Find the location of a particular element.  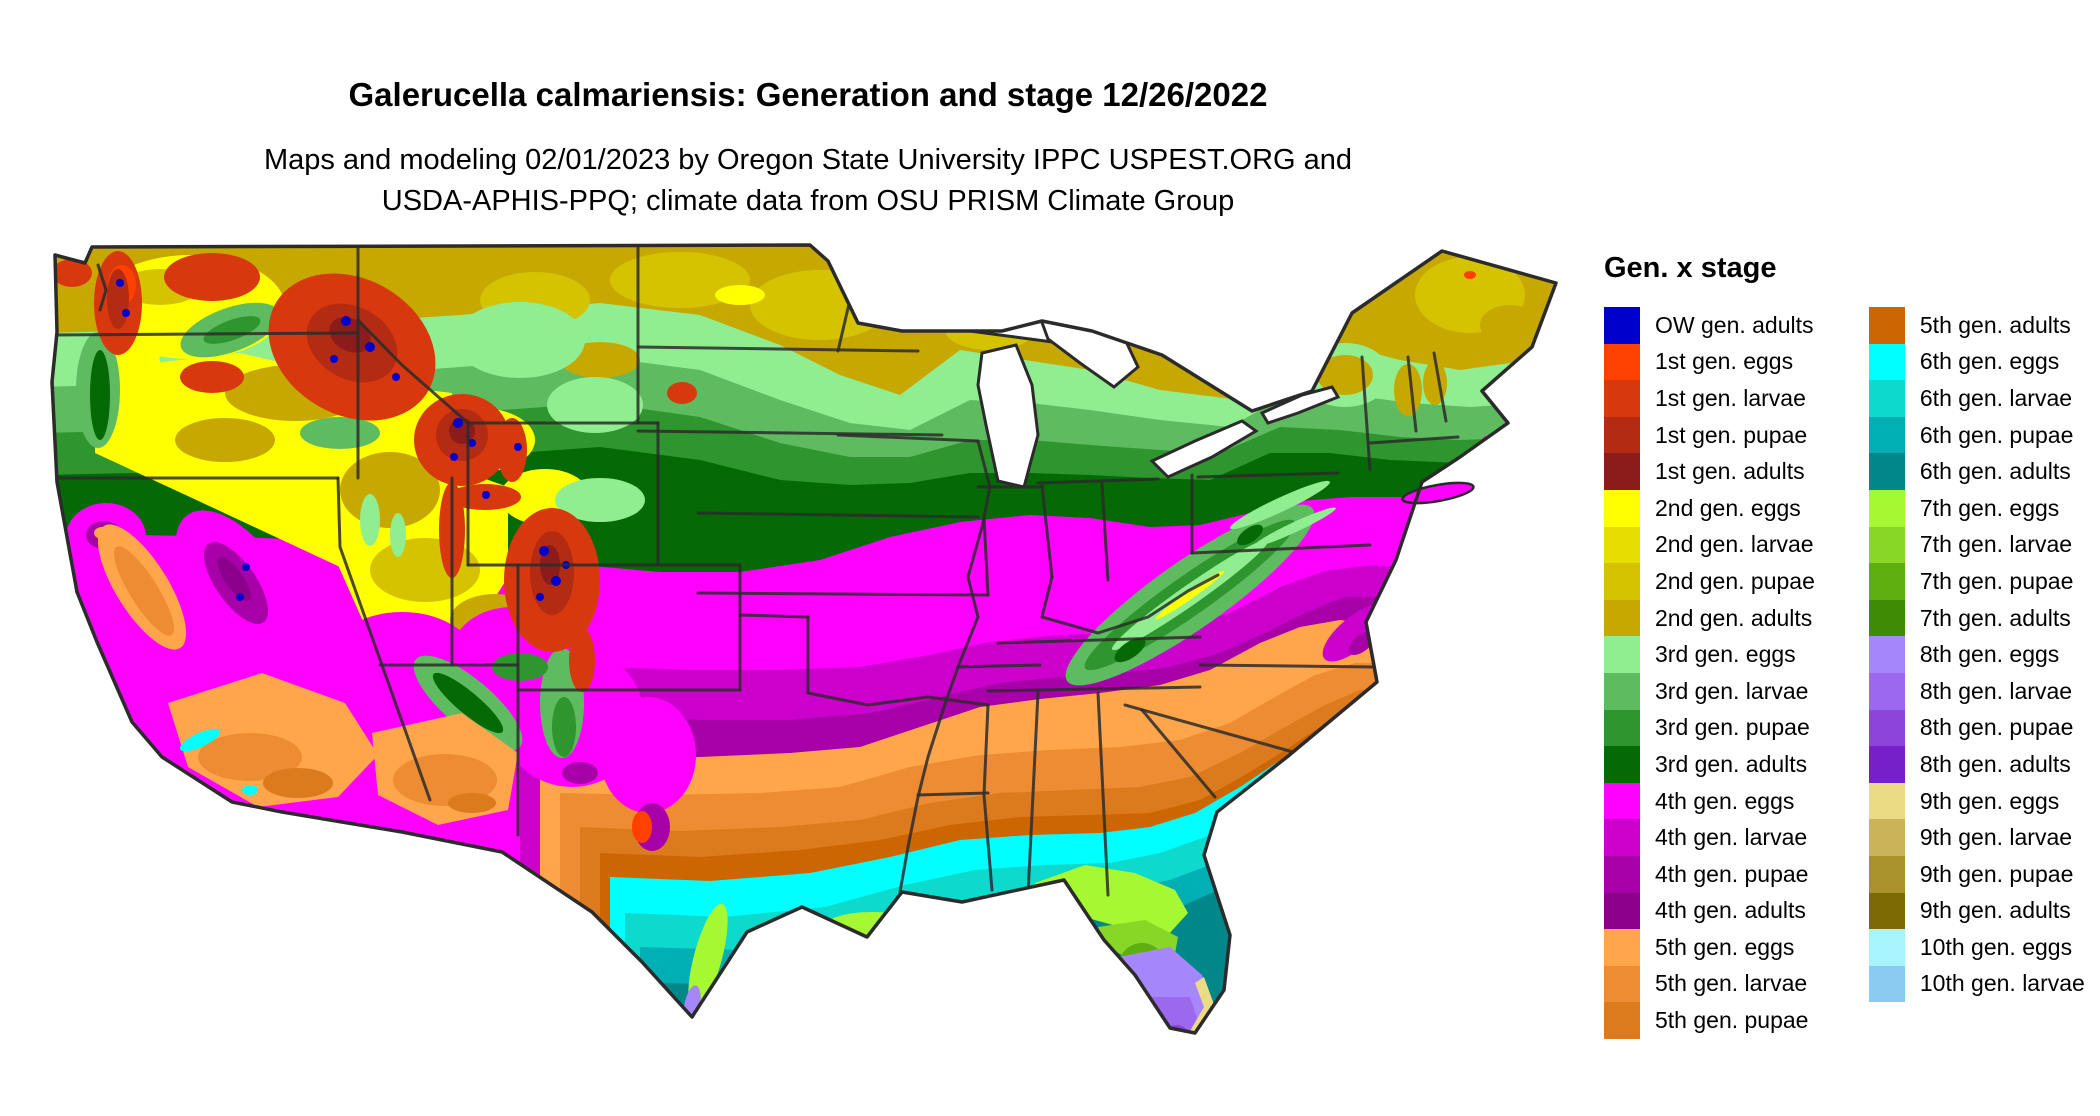

legend-label: 1st gen. adults is located at coordinates (1730, 471).